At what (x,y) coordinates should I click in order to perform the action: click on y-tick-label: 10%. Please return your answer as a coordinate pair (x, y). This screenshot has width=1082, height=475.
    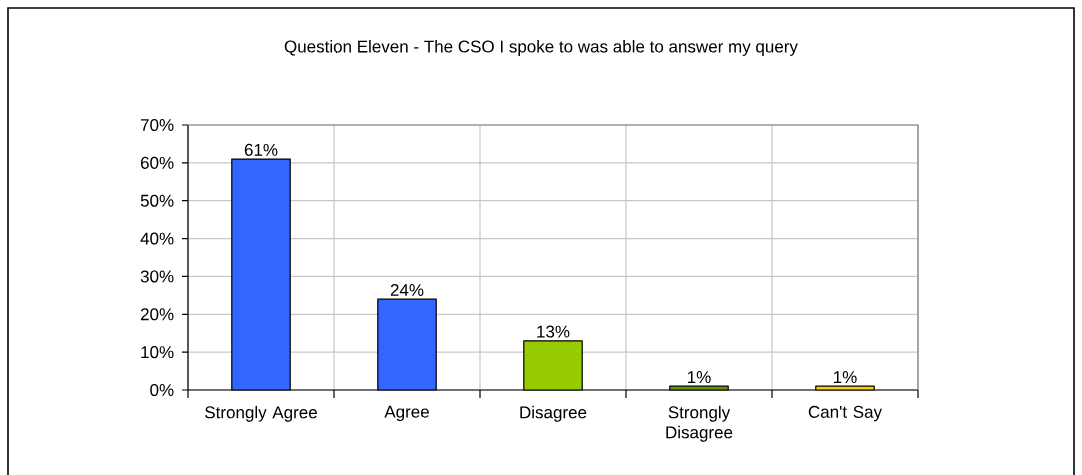
    Looking at the image, I should click on (157, 352).